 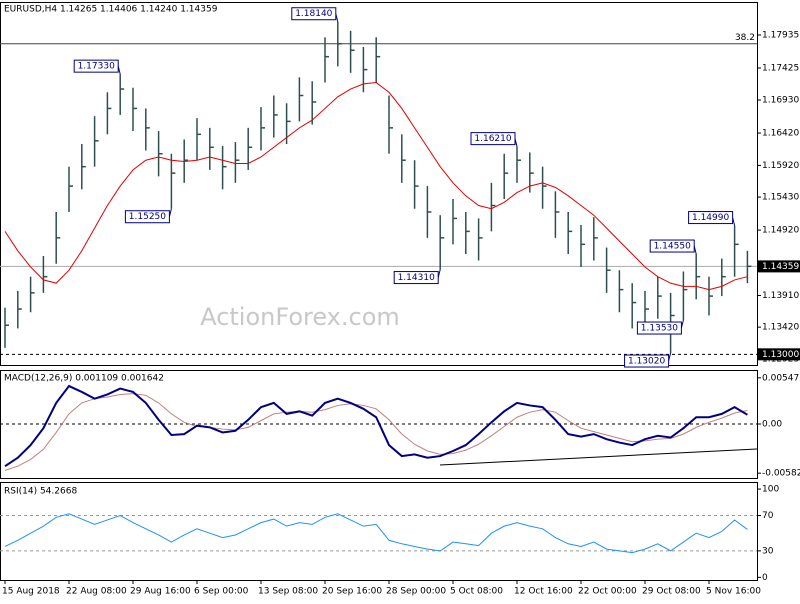 I want to click on y-tick-label: 70, so click(x=768, y=516).